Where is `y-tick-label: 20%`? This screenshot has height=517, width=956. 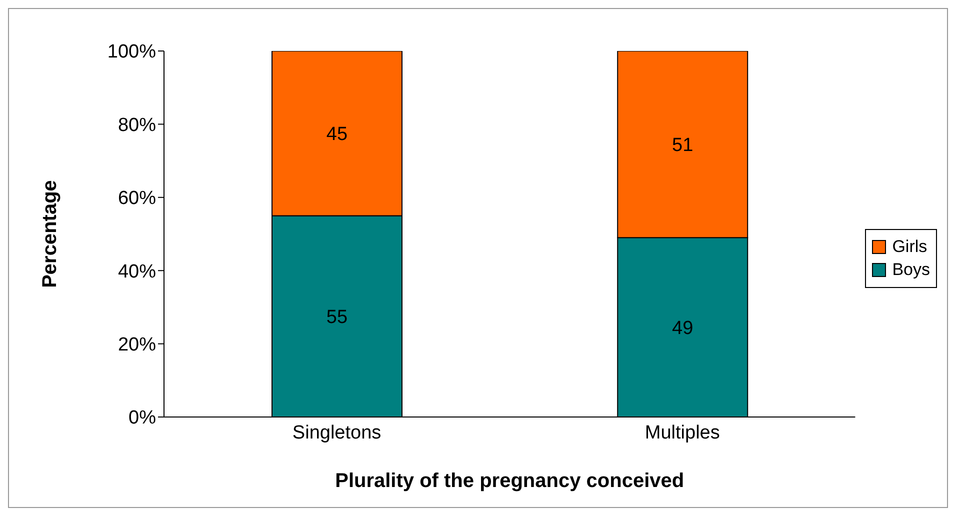
y-tick-label: 20% is located at coordinates (137, 345).